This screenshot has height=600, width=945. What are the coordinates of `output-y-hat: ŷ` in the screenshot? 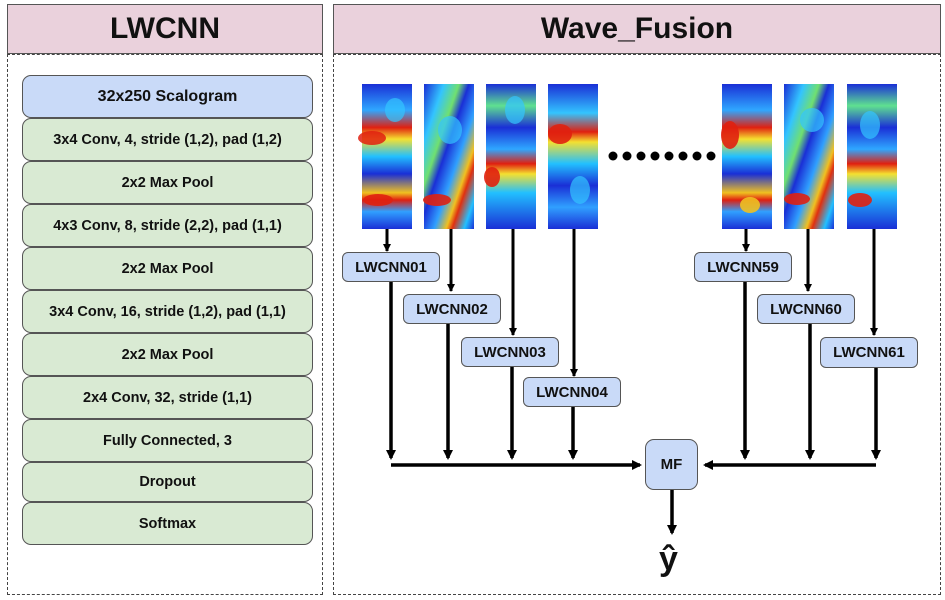 It's located at (668, 559).